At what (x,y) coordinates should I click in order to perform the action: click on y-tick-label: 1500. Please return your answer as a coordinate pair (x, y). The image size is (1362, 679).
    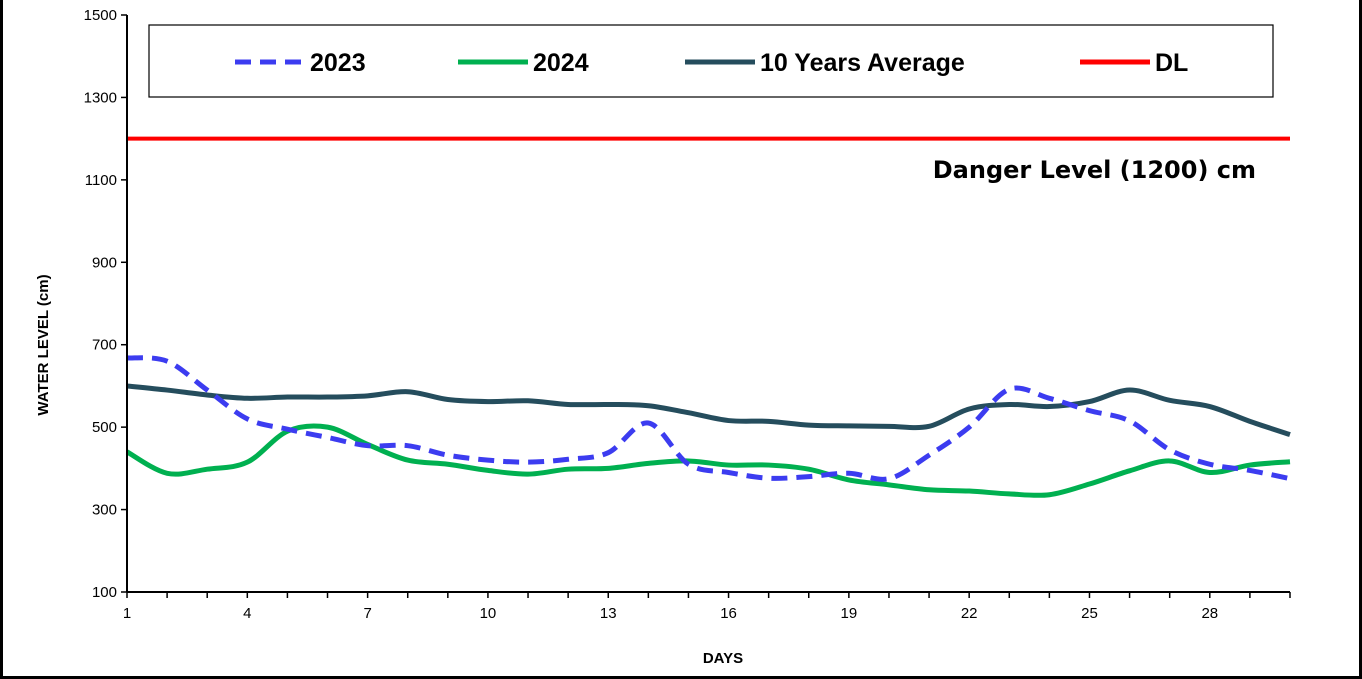
    Looking at the image, I should click on (100, 15).